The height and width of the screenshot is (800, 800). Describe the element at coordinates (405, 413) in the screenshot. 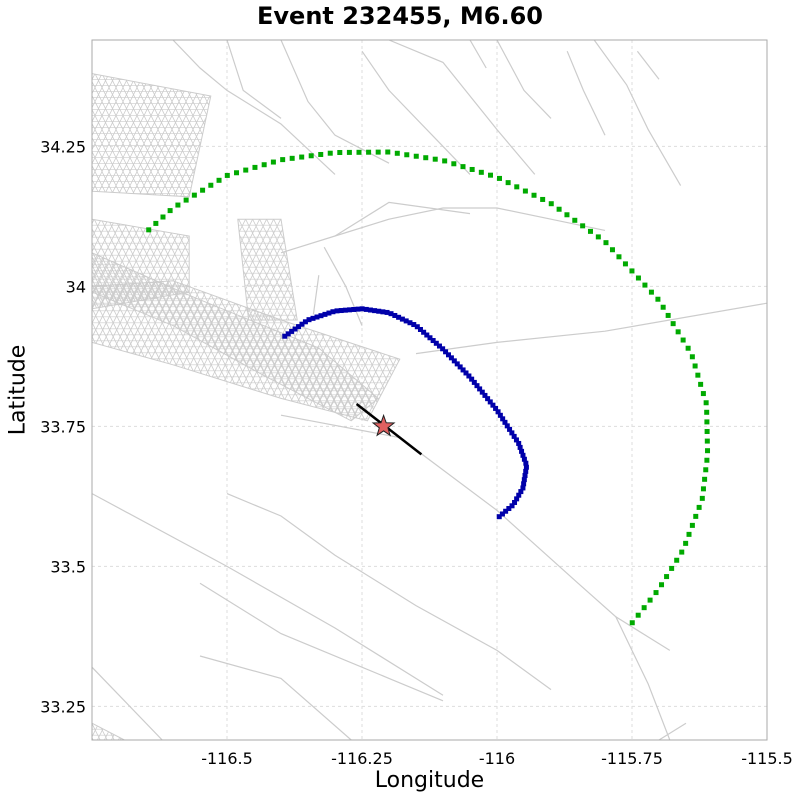

I see `inner-arc-series` at that location.